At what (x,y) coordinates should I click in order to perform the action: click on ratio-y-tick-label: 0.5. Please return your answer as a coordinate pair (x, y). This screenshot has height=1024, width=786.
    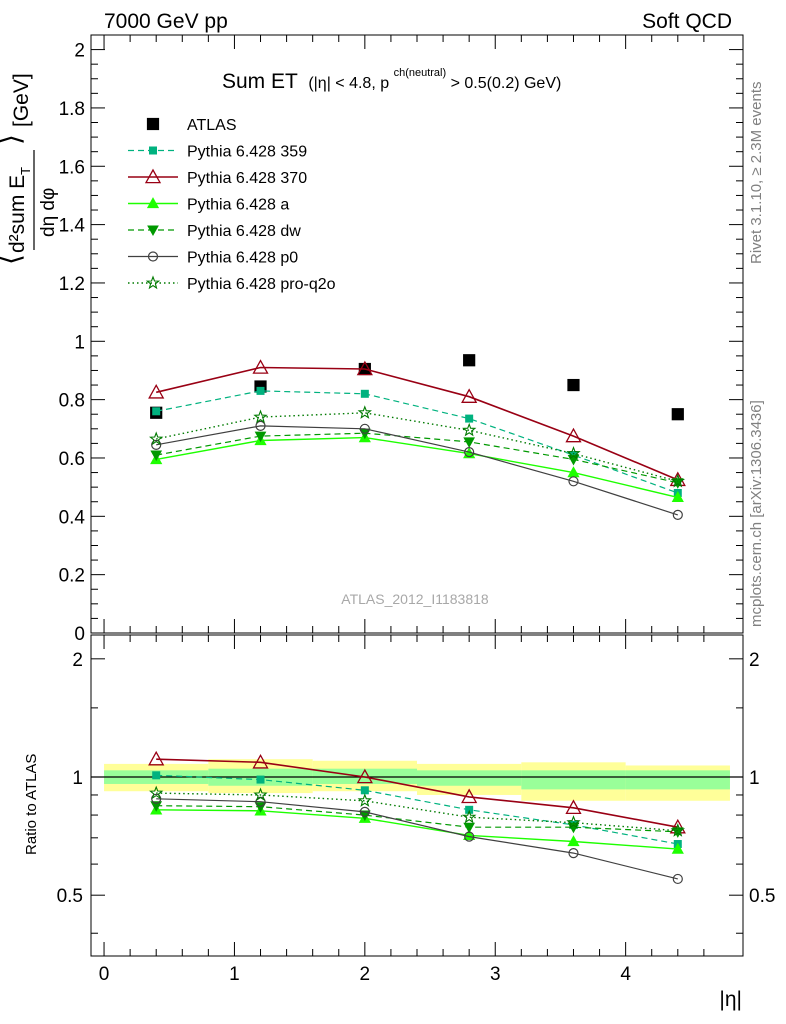
    Looking at the image, I should click on (70, 896).